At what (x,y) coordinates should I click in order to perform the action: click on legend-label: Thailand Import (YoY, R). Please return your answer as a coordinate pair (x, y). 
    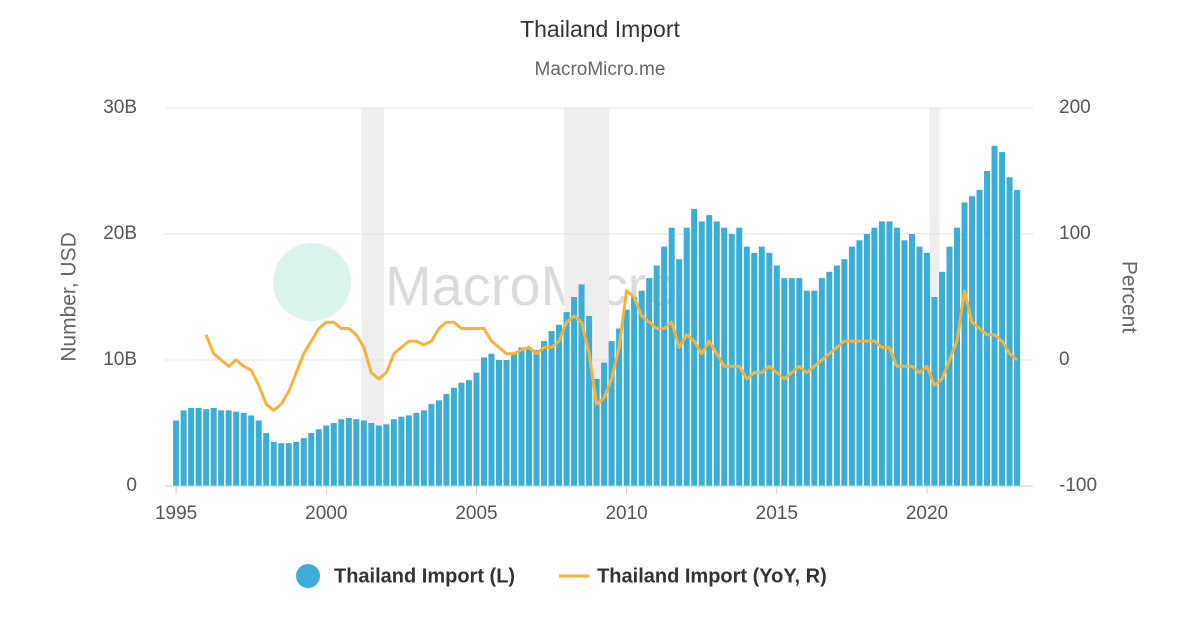
    Looking at the image, I should click on (712, 576).